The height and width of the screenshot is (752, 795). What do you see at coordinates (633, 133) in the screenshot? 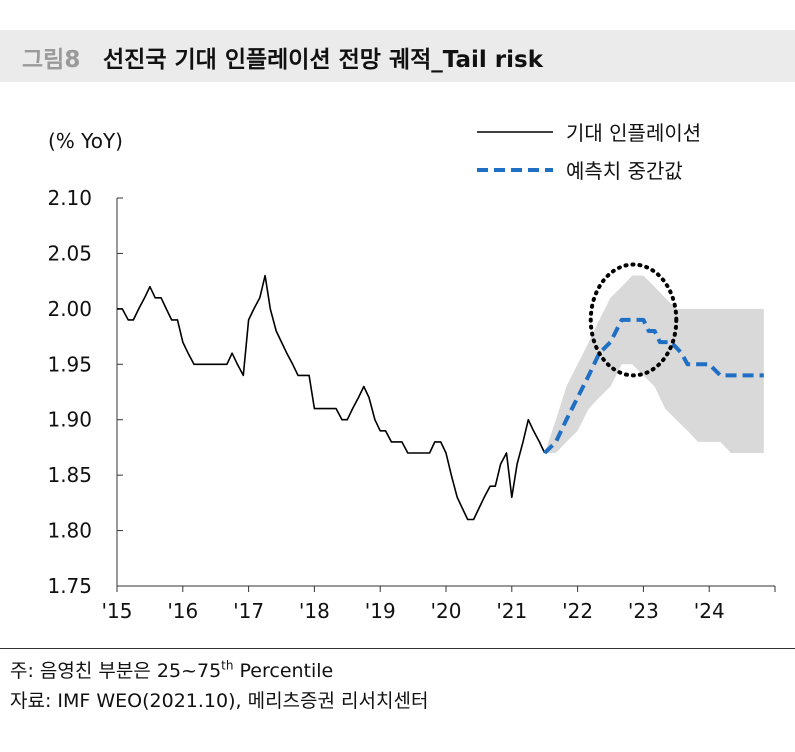
I see `legend-label-expected-inflation: 기대 인플레이션` at bounding box center [633, 133].